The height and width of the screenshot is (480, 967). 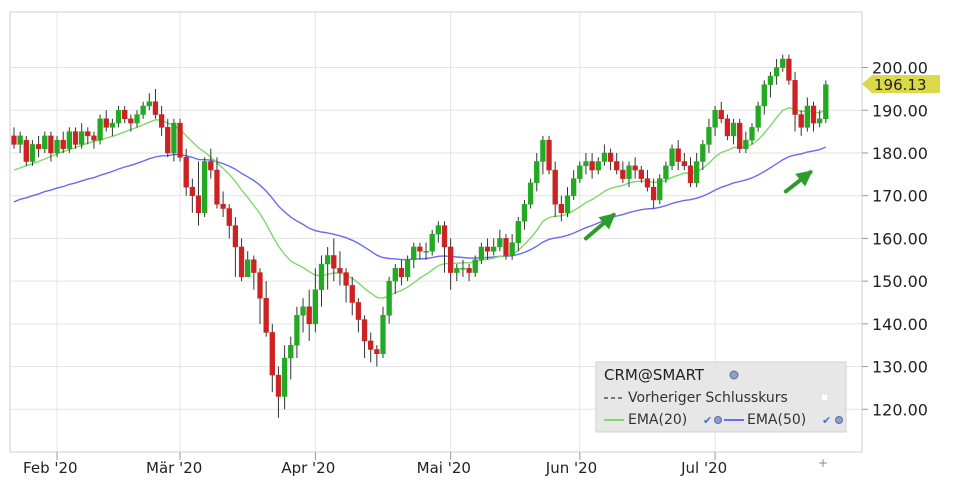 What do you see at coordinates (734, 375) in the screenshot?
I see `legend-symbol-settings-icon` at bounding box center [734, 375].